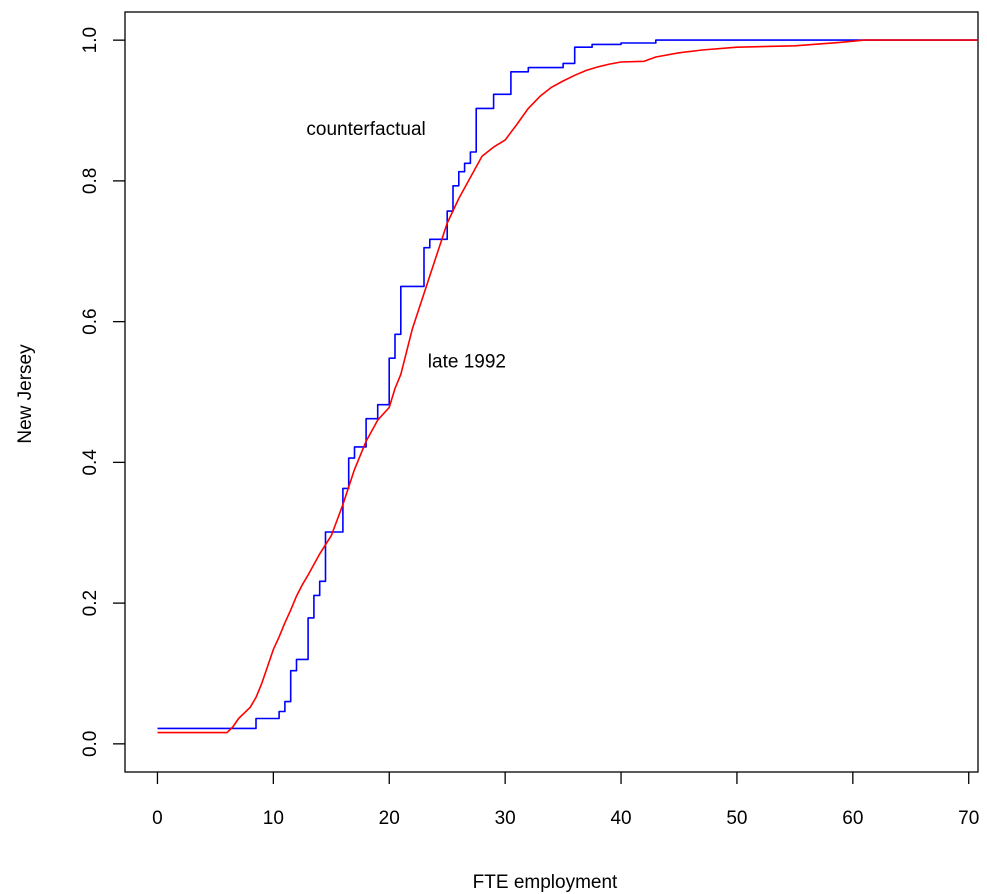 The height and width of the screenshot is (894, 987). I want to click on x-tick-label: 0, so click(157, 818).